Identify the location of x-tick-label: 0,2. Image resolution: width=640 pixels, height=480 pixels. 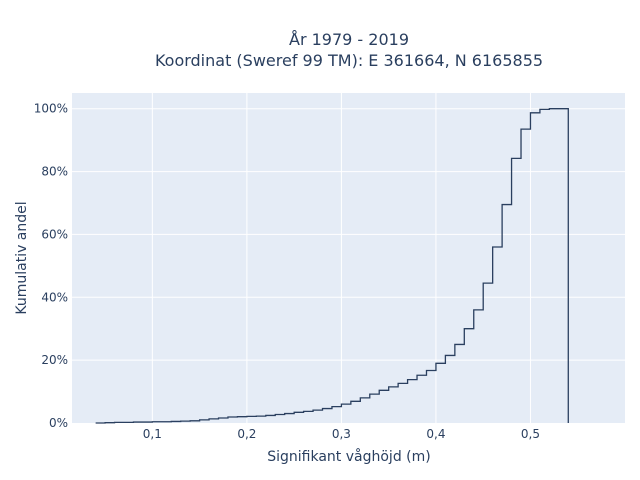
(246, 434).